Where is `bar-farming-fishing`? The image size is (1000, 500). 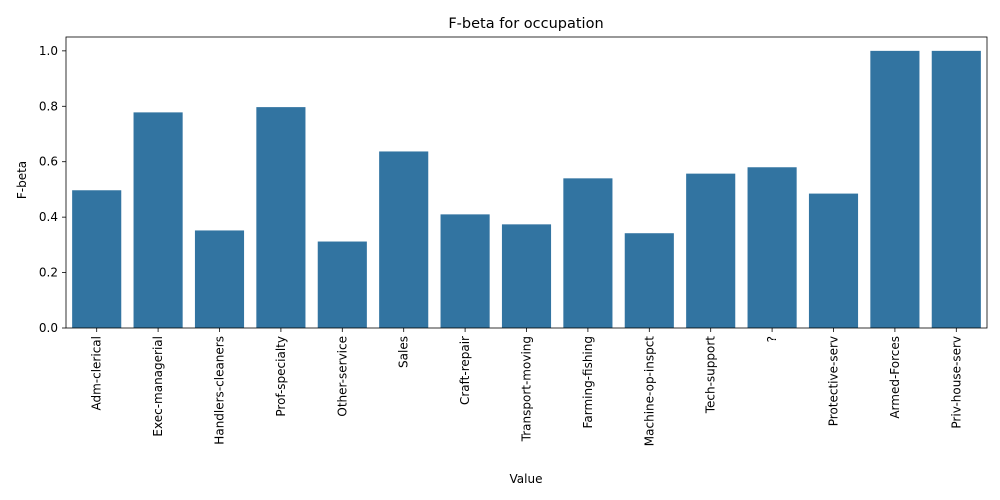
bar-farming-fishing is located at coordinates (588, 253).